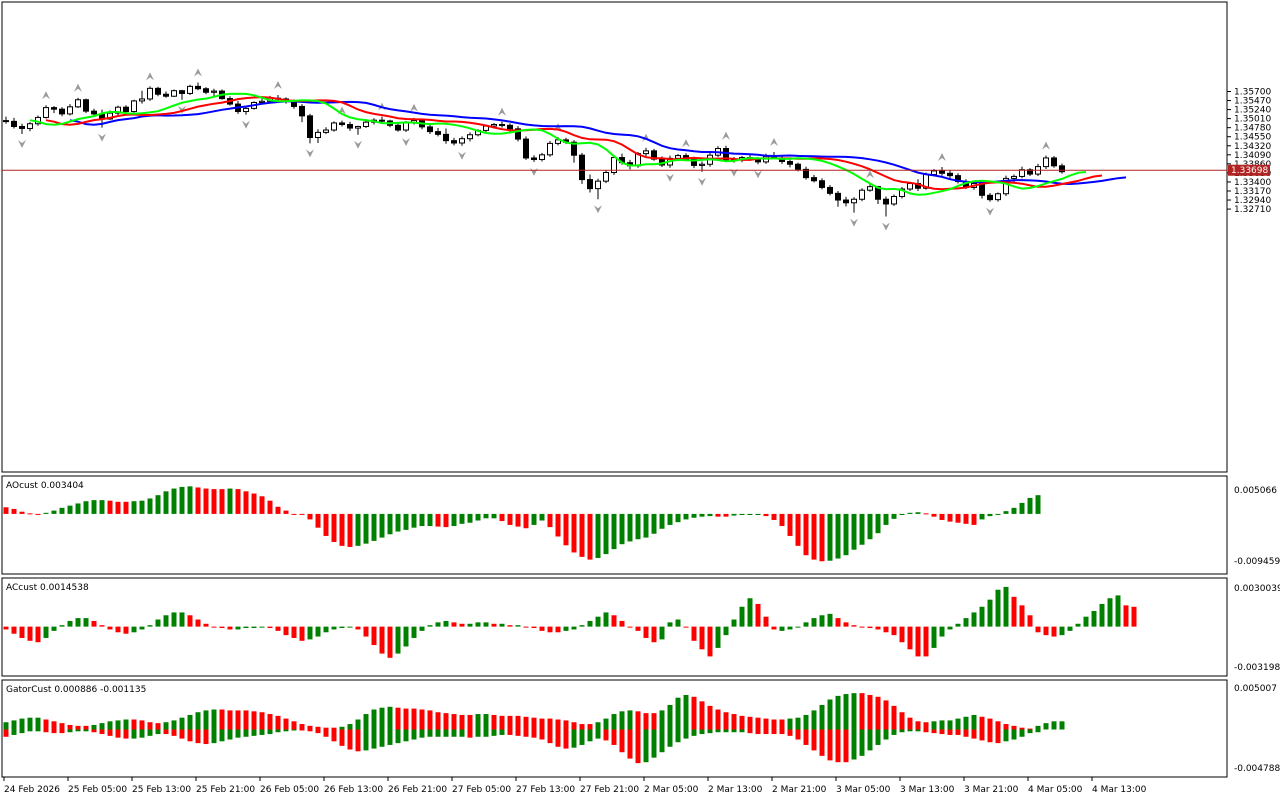  Describe the element at coordinates (863, 790) in the screenshot. I see `time-axis-label: 3 Mar 05:00` at that location.